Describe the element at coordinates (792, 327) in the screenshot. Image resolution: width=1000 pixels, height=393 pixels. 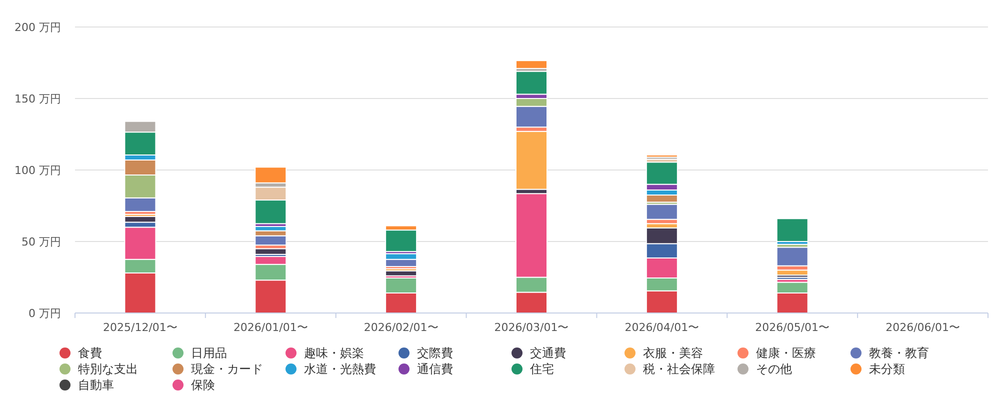
I see `x-tick-label: 2026/05/01〜` at that location.